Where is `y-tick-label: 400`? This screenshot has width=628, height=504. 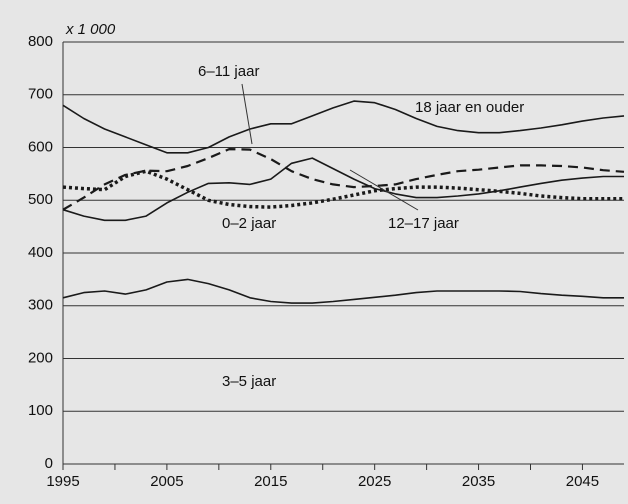
y-tick-label: 400 is located at coordinates (40, 252).